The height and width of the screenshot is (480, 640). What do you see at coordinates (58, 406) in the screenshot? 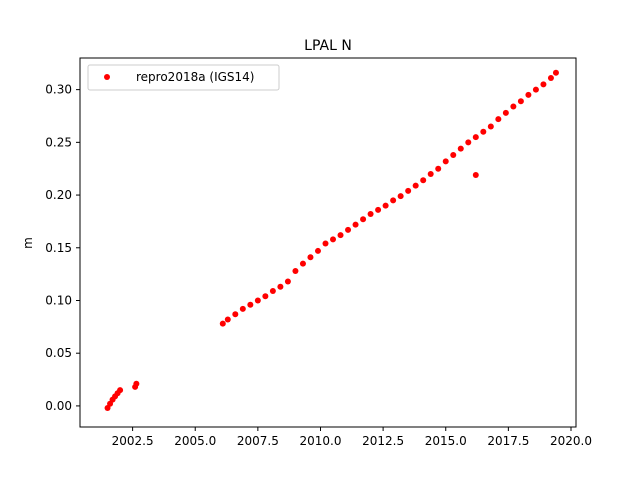
I see `y-tick-label: 0.00` at bounding box center [58, 406].